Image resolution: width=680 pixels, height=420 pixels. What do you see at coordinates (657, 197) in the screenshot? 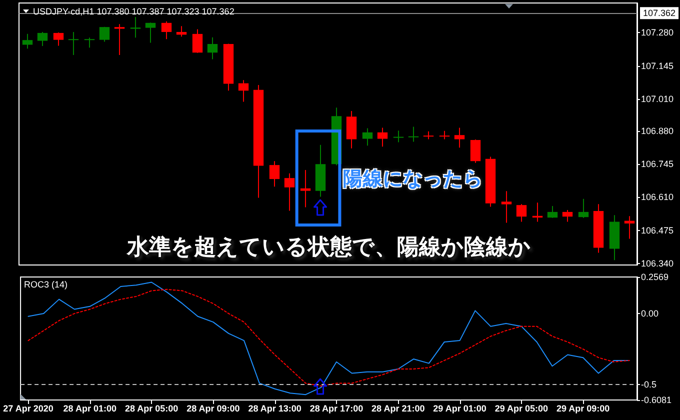
I see `y-tick-label: 106.610` at bounding box center [657, 197].